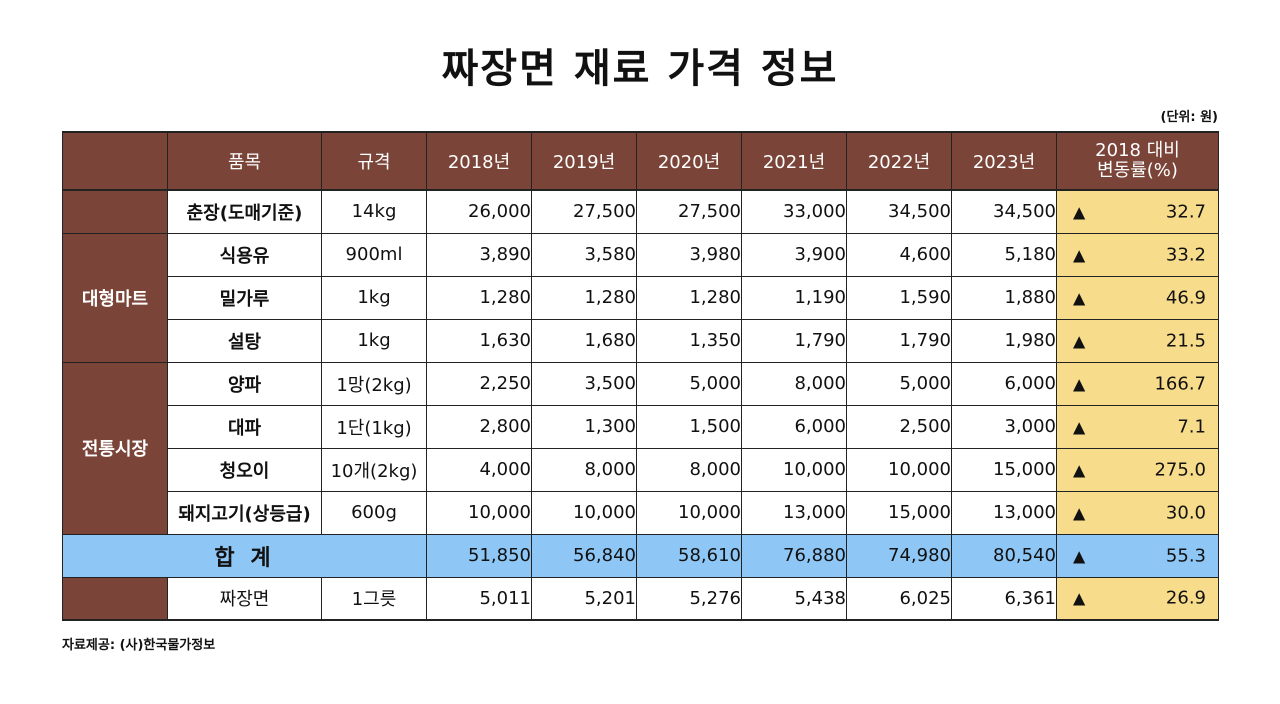  What do you see at coordinates (584, 161) in the screenshot?
I see `header-year: 2019년` at bounding box center [584, 161].